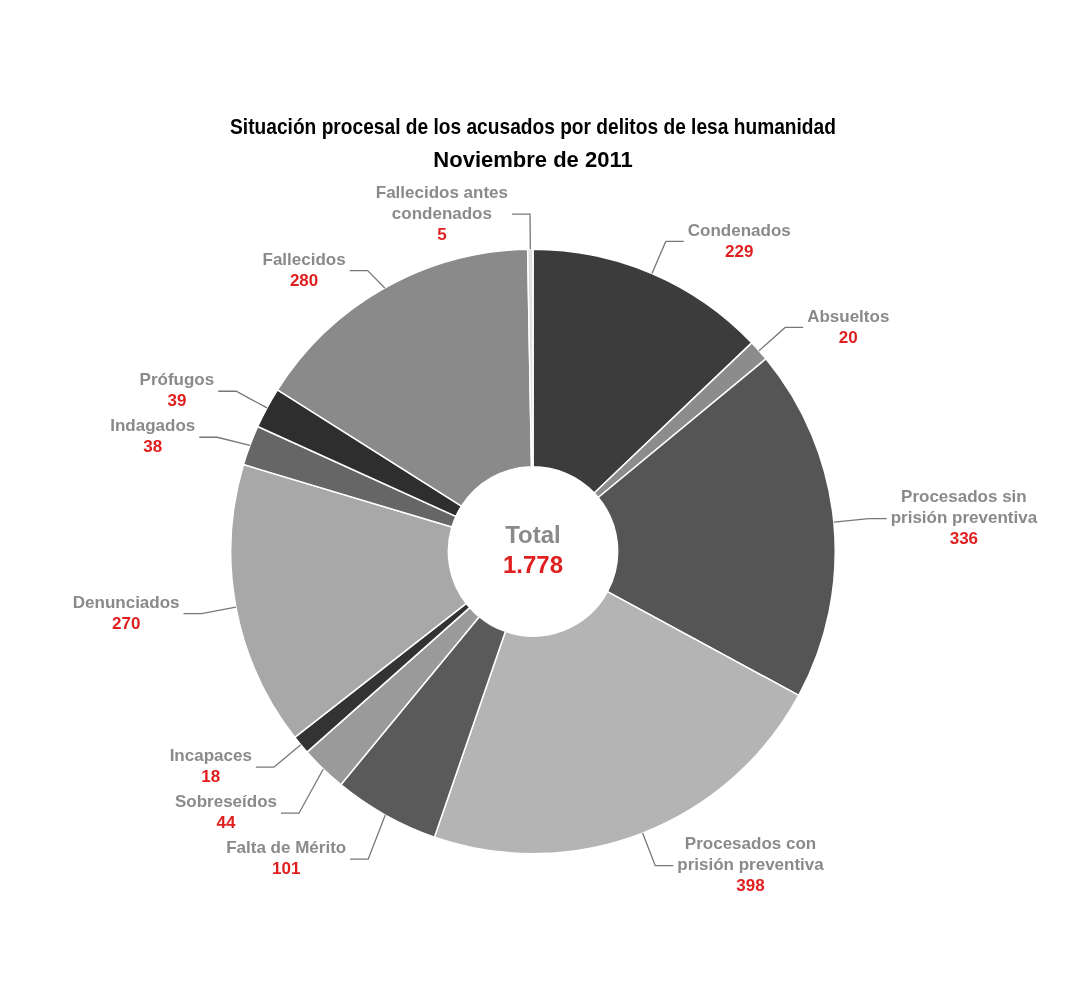  Describe the element at coordinates (533, 159) in the screenshot. I see `chart-subtitle: Noviembre de 2011` at that location.